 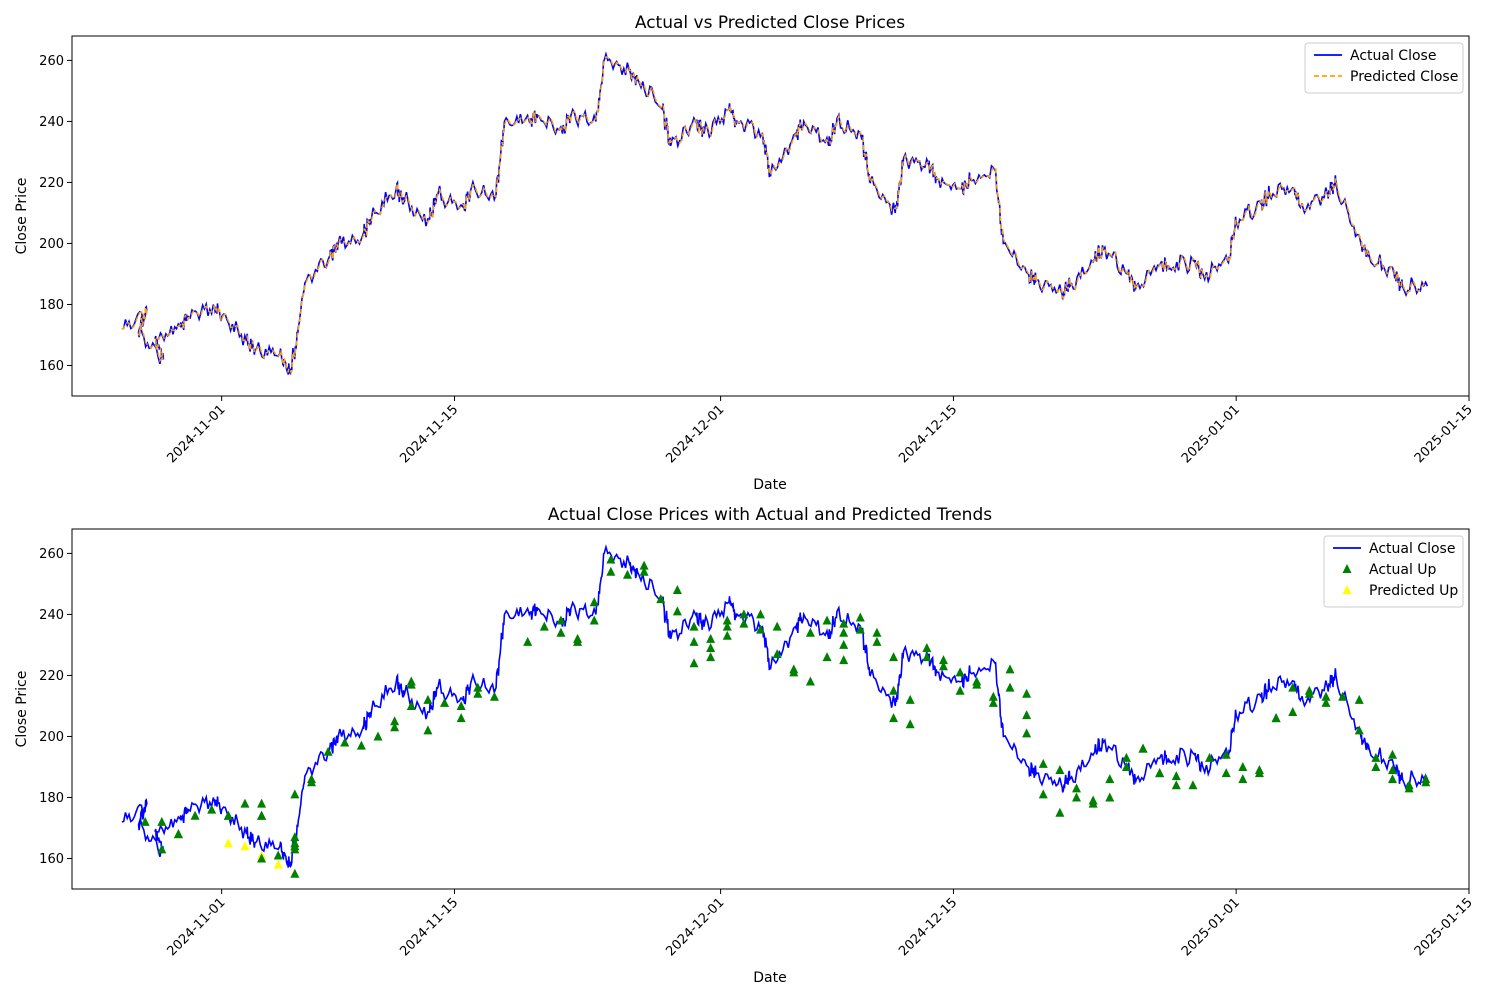 I want to click on legend-swatch, so click(x=1347, y=589).